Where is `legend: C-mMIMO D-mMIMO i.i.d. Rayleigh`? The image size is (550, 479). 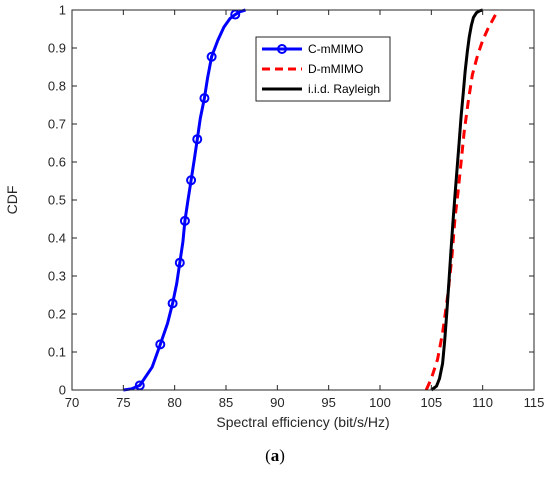 legend: C-mMIMO D-mMIMO i.i.d. Rayleigh is located at coordinates (323, 69).